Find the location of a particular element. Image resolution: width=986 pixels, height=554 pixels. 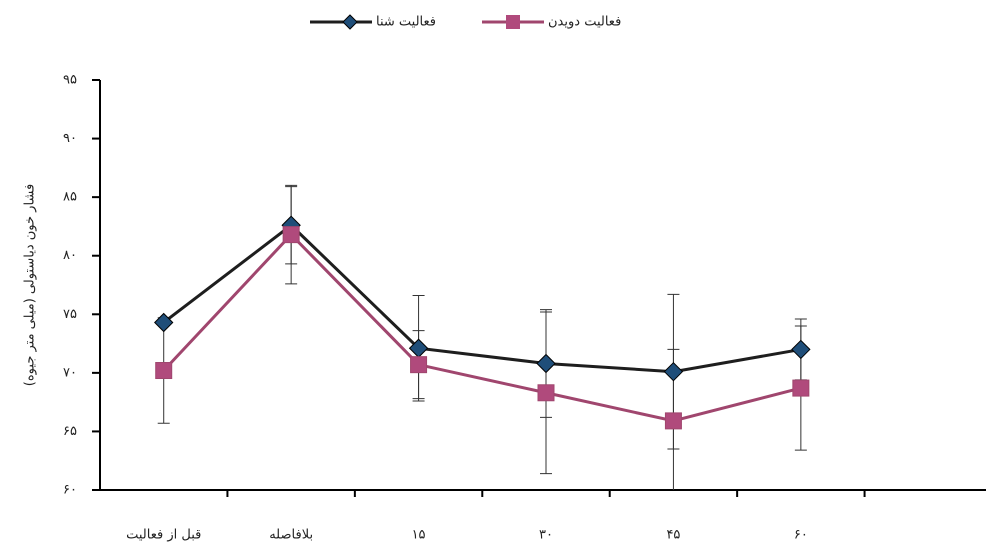

y-tick-label: ۶۵ is located at coordinates (70, 431).